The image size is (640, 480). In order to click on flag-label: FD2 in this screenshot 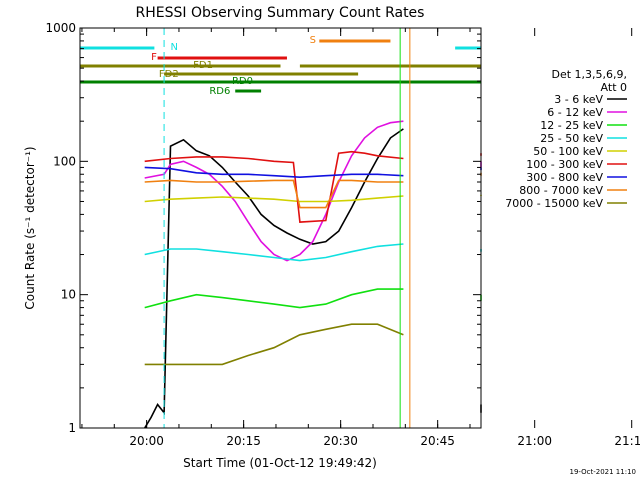, I will do `click(169, 74)`.